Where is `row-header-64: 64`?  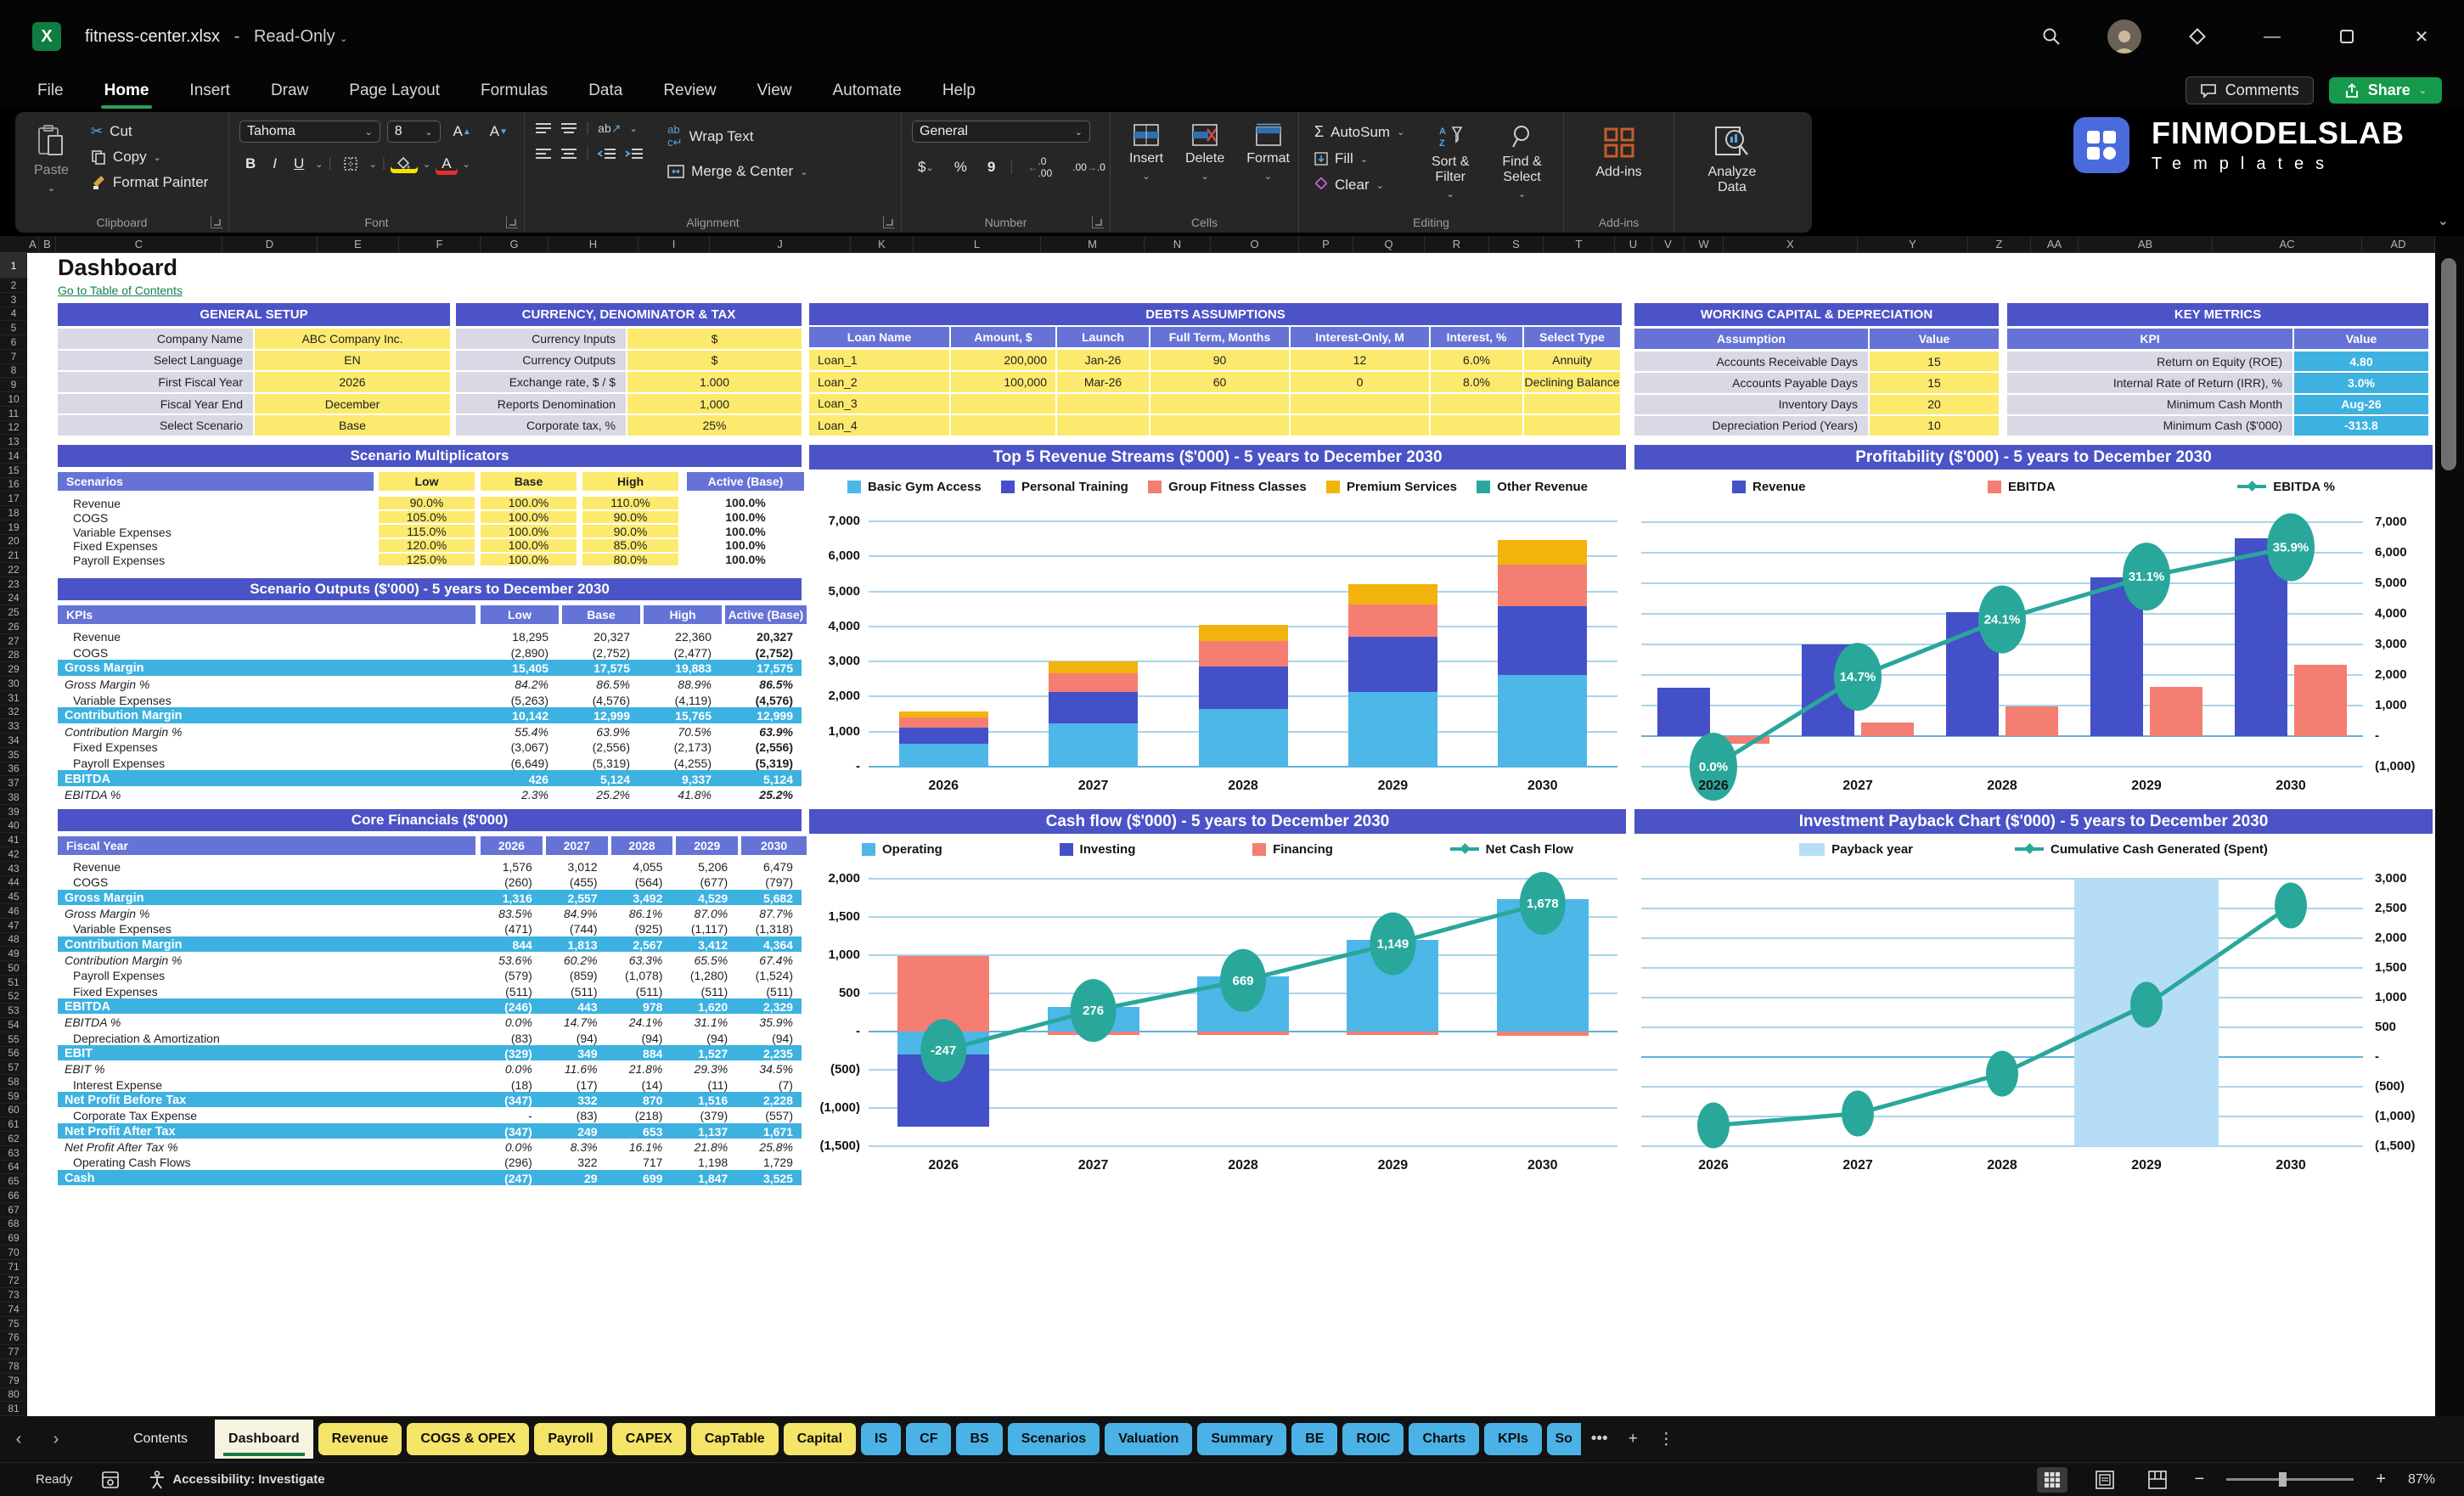
row-header-64: 64 is located at coordinates (13, 1168).